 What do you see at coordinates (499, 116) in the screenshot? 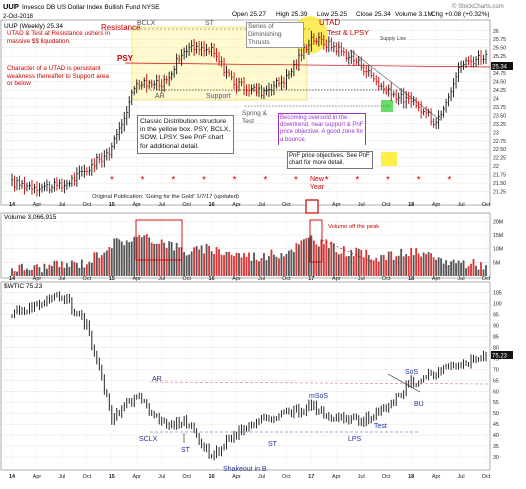
I see `y-tick-label: 23.50` at bounding box center [499, 116].